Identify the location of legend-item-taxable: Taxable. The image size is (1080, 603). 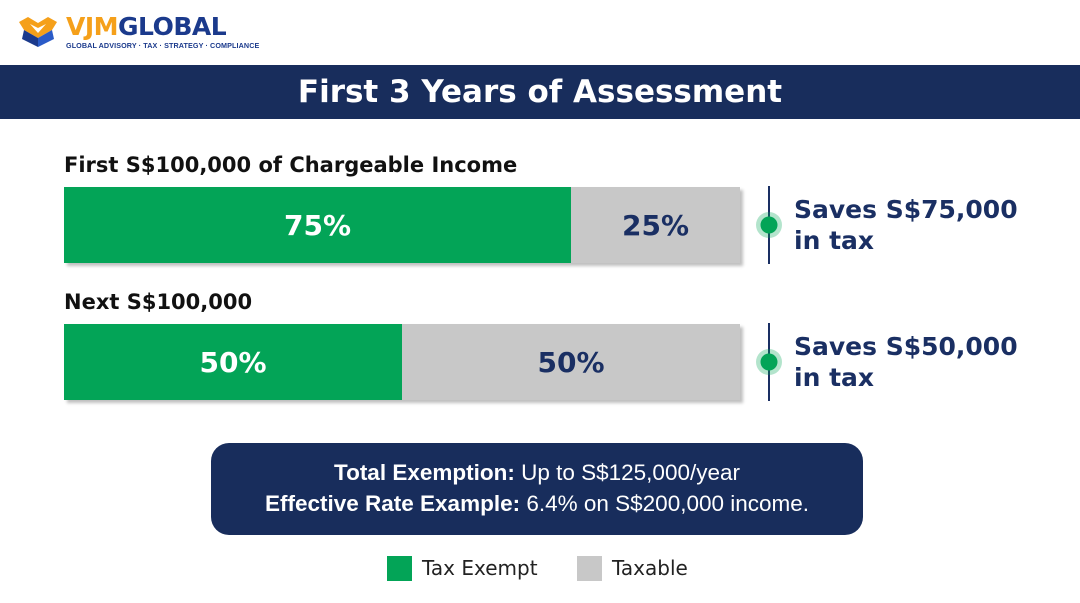
(632, 568).